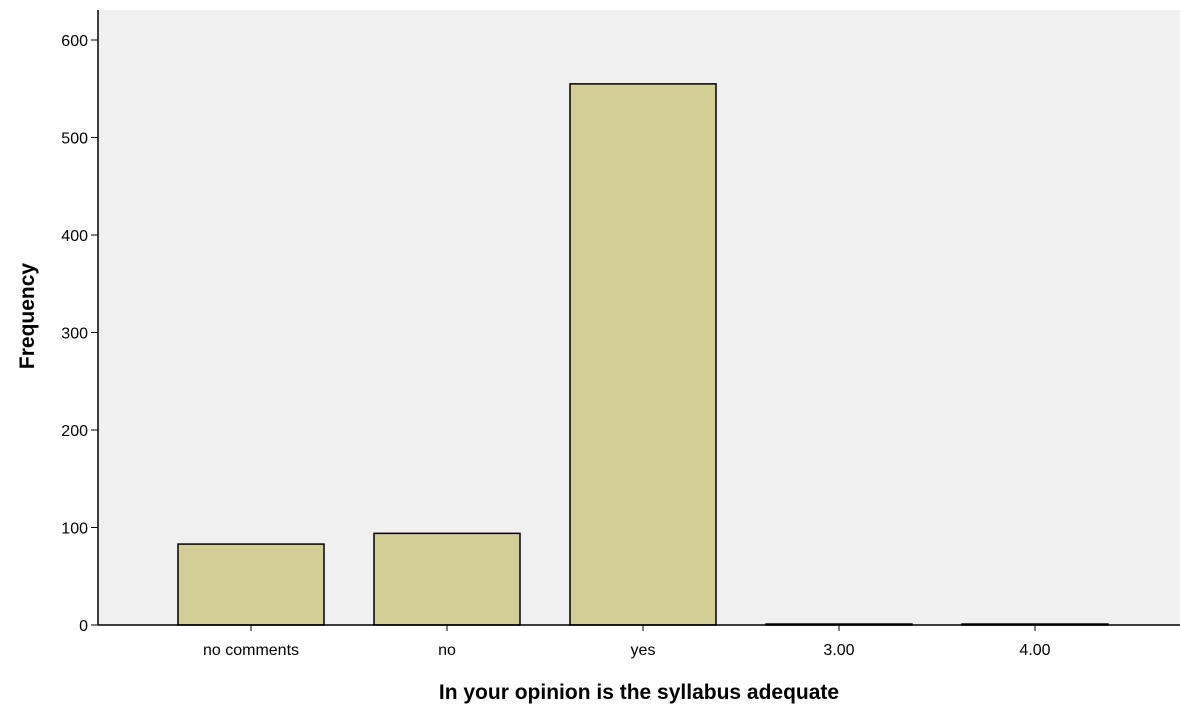 The width and height of the screenshot is (1180, 706). I want to click on y-tick-label: 100, so click(74, 529).